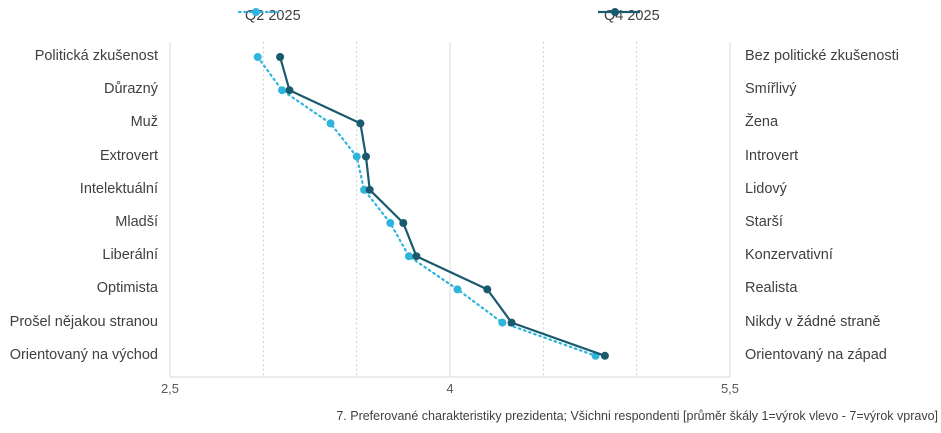  What do you see at coordinates (144, 122) in the screenshot?
I see `category-label-left: Muž` at bounding box center [144, 122].